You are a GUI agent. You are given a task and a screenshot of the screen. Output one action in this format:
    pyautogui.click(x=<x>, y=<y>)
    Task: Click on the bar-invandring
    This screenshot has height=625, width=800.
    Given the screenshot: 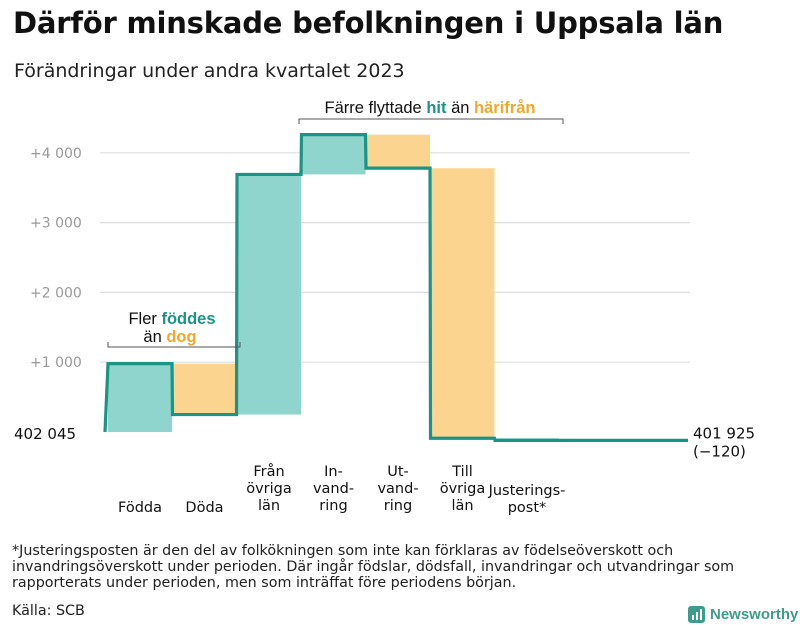 What is the action you would take?
    pyautogui.click(x=333, y=154)
    